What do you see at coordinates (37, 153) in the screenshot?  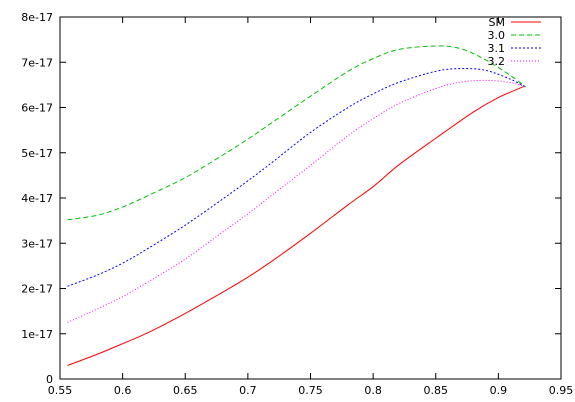 I see `y-tick-label: 5e-17` at bounding box center [37, 153].